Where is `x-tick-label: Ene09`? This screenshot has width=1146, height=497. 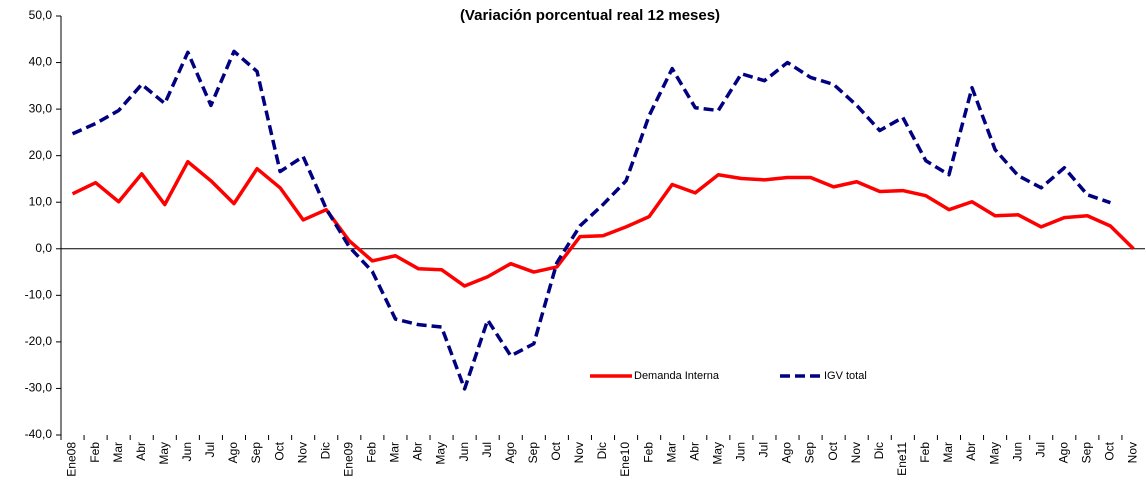 x-tick-label: Ene09 is located at coordinates (348, 459).